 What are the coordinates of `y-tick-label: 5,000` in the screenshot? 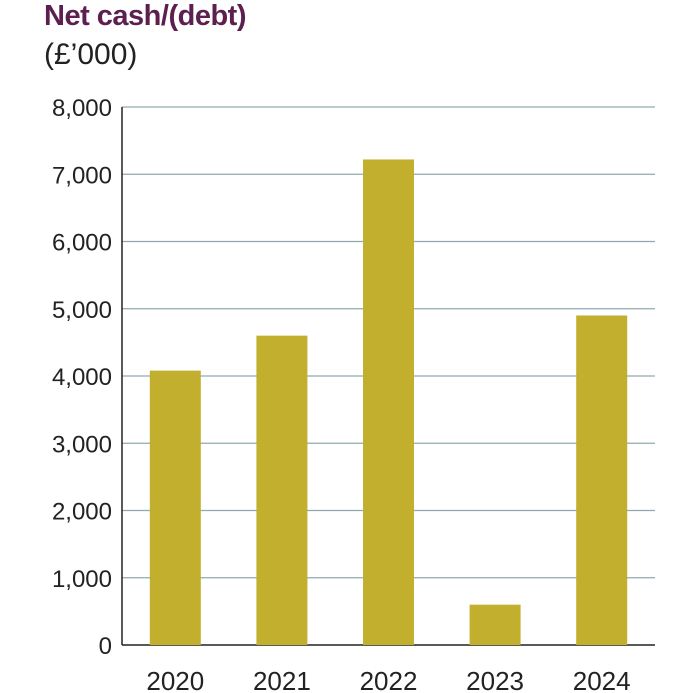 It's located at (82, 310).